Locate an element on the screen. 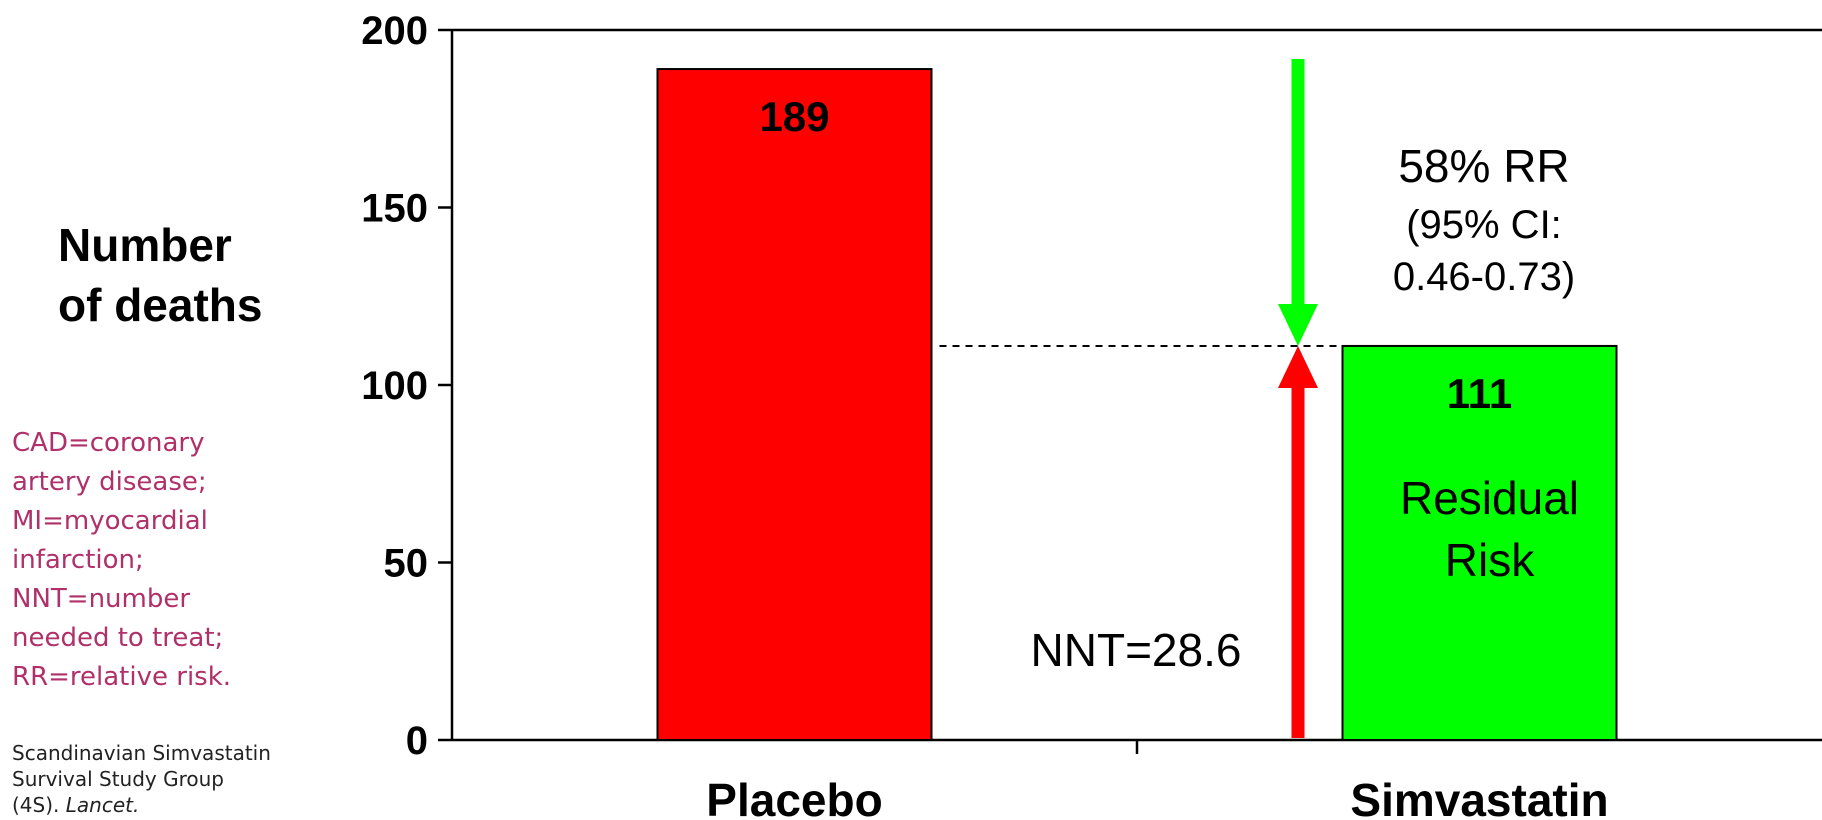  y-ticks: 0 50 100 150 200 is located at coordinates (406, 386).